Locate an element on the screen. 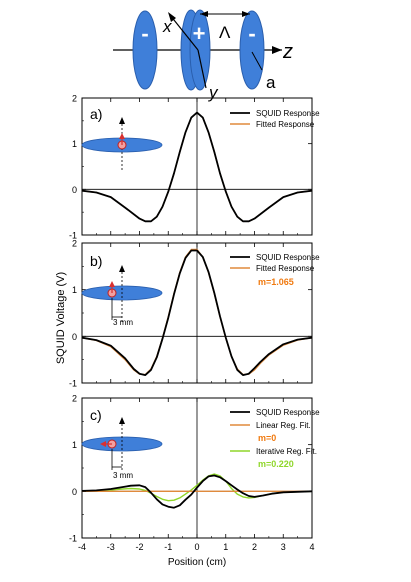  panel-a-legend: SQUID Response Fitted Response is located at coordinates (275, 119).